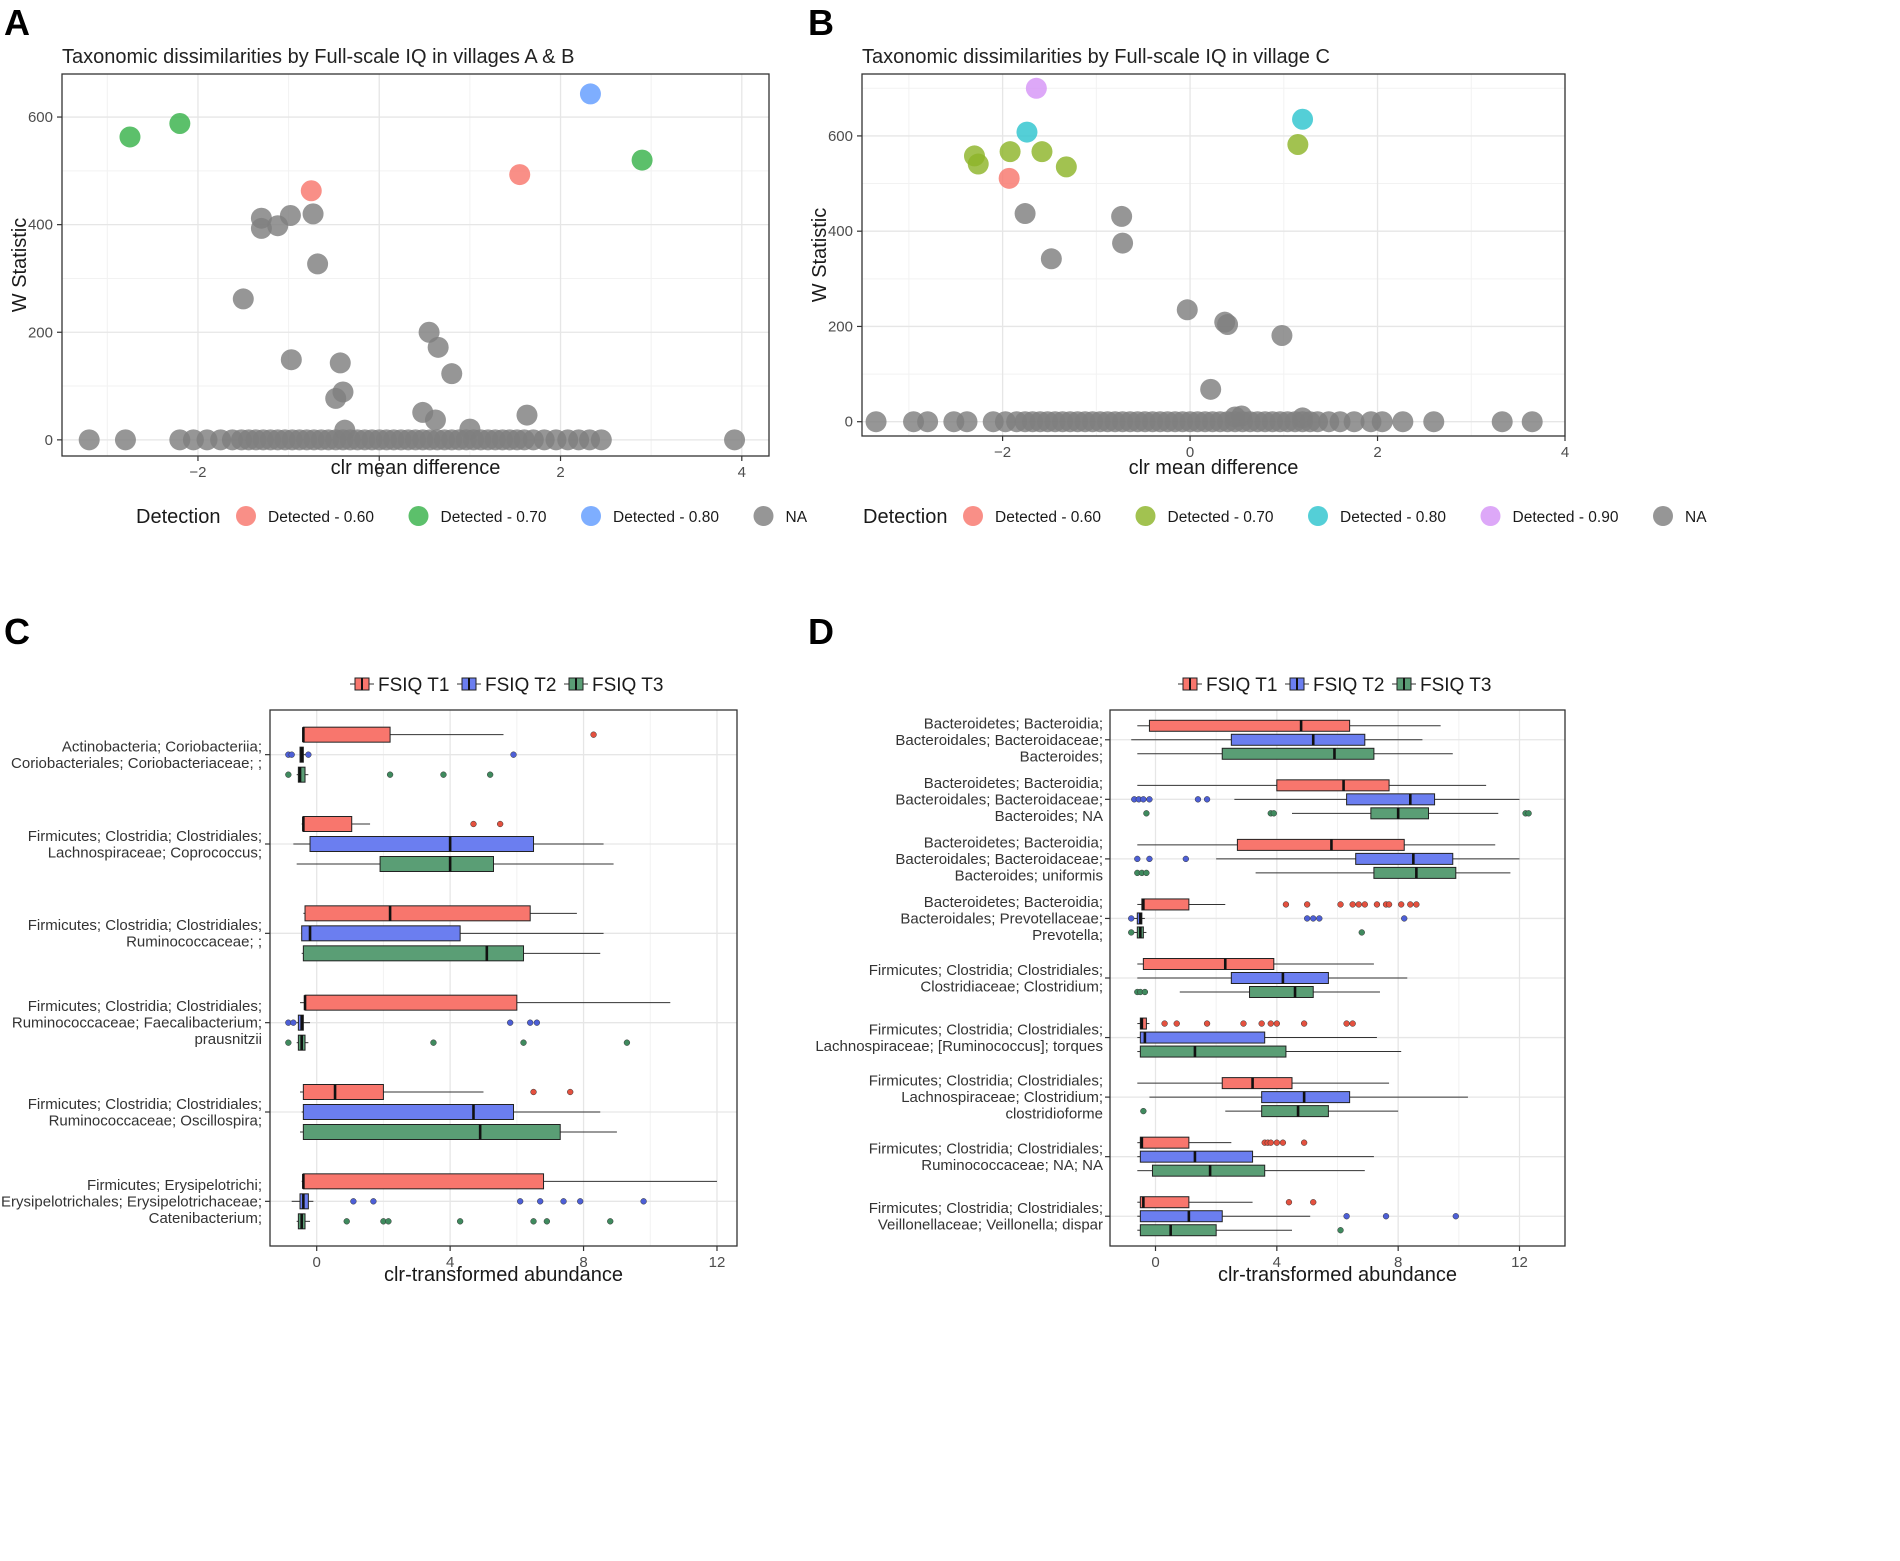 This screenshot has height=1561, width=1900. I want to click on x-axis-title: clr-transformed abundance, so click(503, 1275).